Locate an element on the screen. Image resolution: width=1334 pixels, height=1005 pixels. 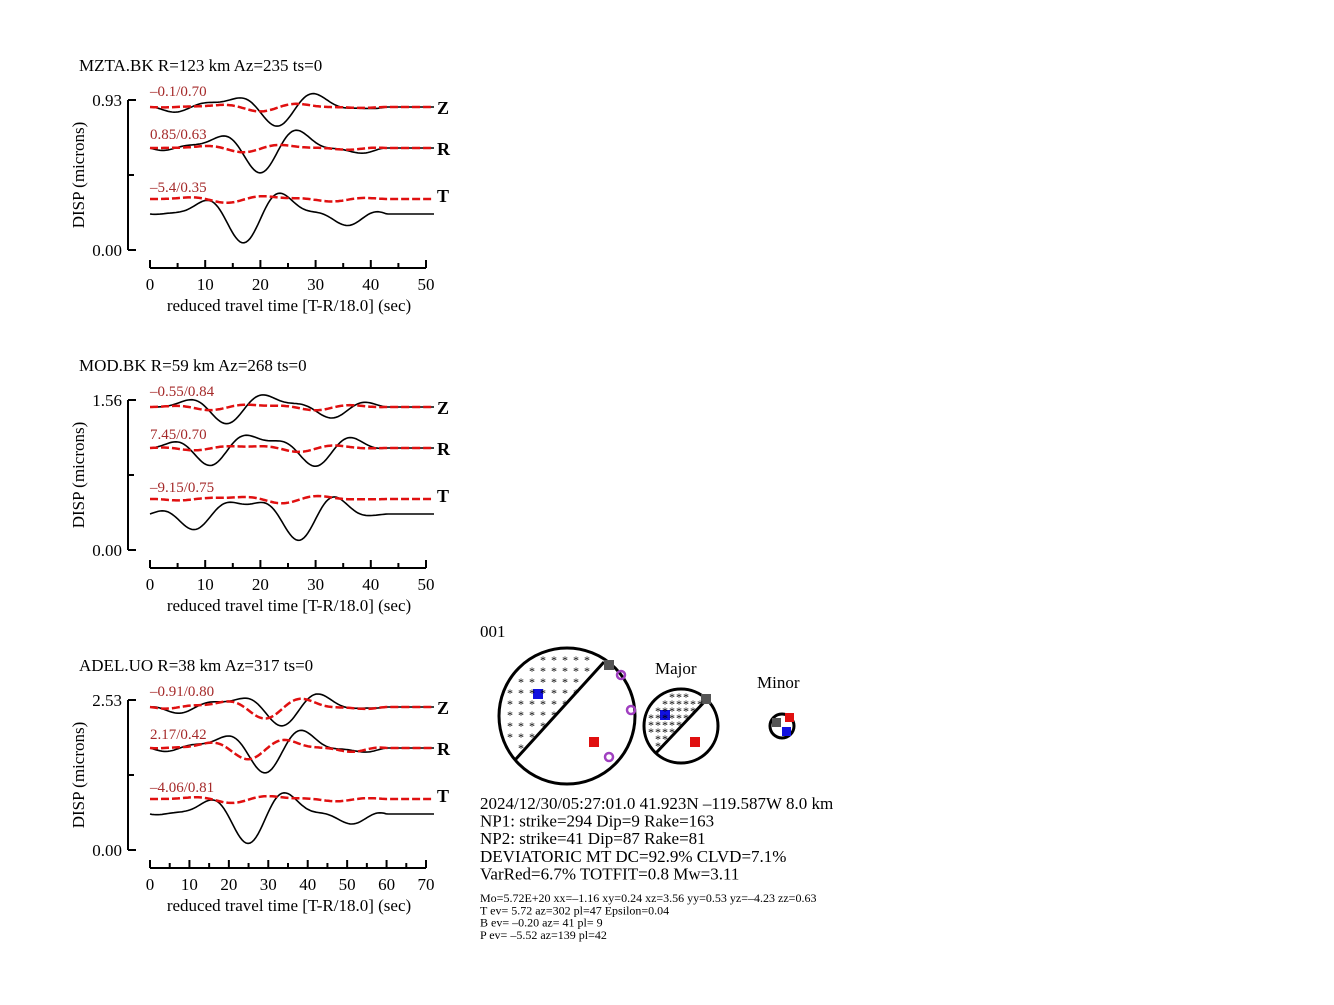
solution-detail: P ev= –5.52 az=139 pl=42 is located at coordinates (543, 935).